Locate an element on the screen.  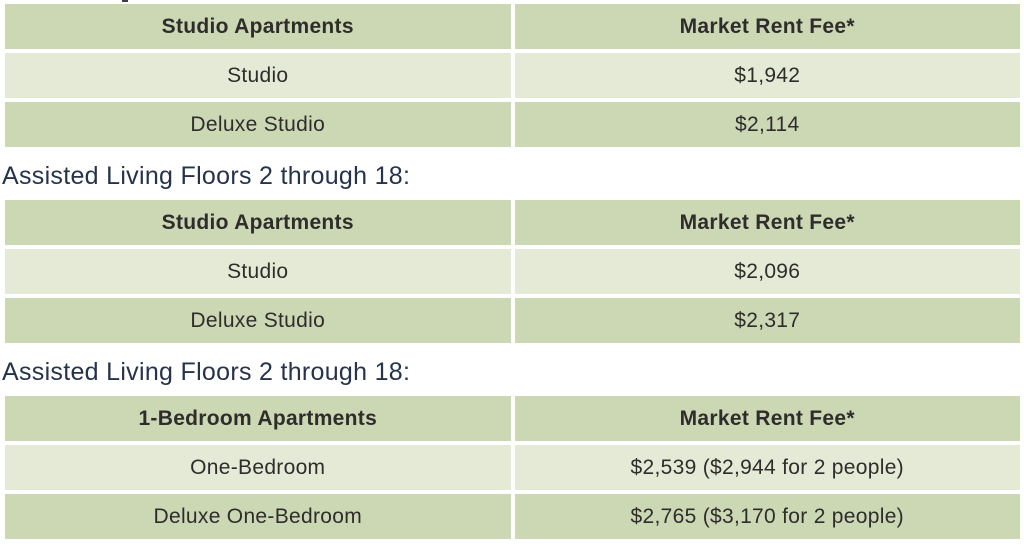
table-header-apartment-type: 1-Bedroom Apartments is located at coordinates (258, 418).